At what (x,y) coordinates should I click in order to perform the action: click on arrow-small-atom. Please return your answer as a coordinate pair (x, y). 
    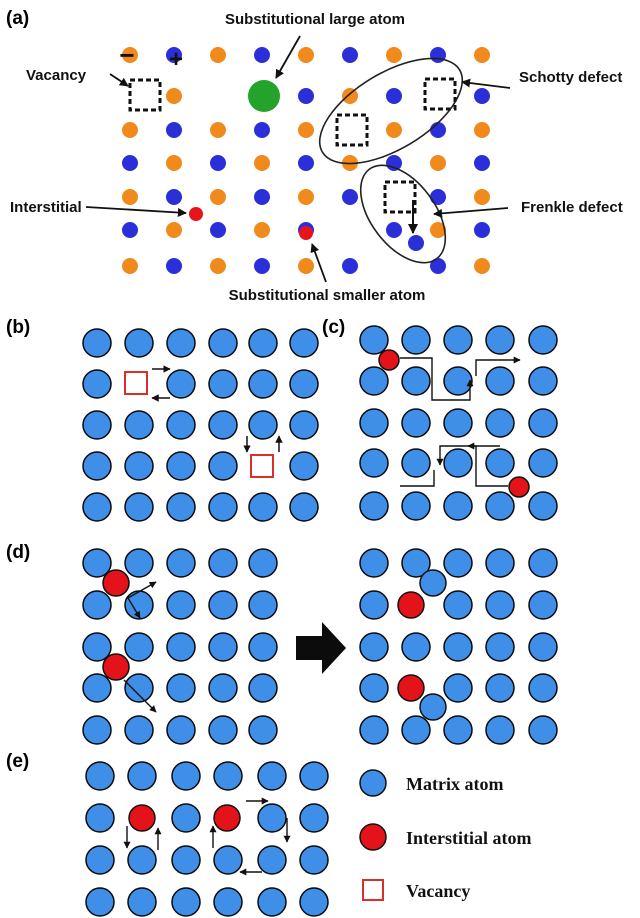
    Looking at the image, I should click on (318, 263).